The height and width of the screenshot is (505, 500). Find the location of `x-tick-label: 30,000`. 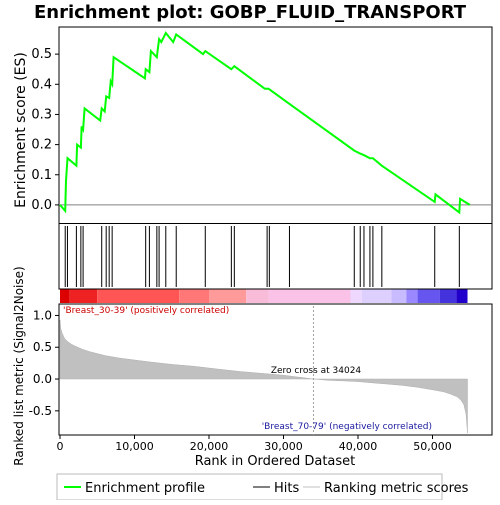

x-tick-label: 30,000 is located at coordinates (283, 446).